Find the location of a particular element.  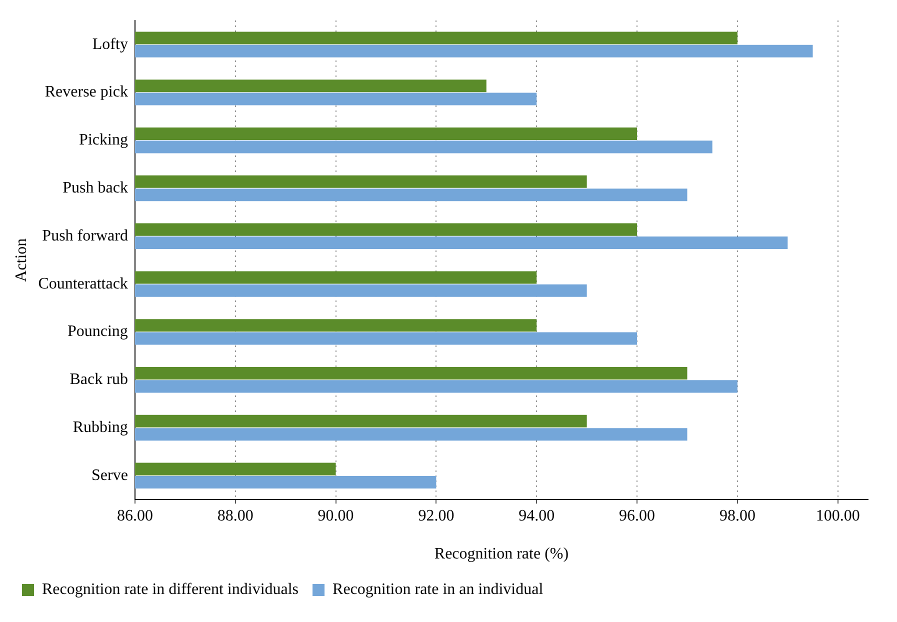

y-tick-label: Back rub is located at coordinates (99, 379).